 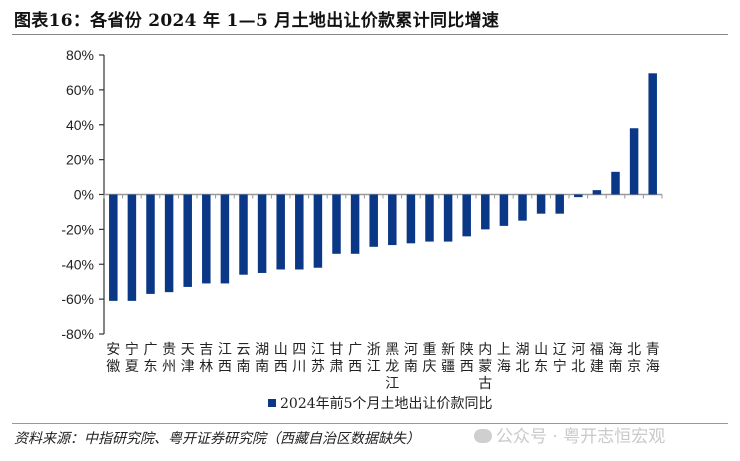 I want to click on x-tick-label: 海南, so click(x=616, y=358).